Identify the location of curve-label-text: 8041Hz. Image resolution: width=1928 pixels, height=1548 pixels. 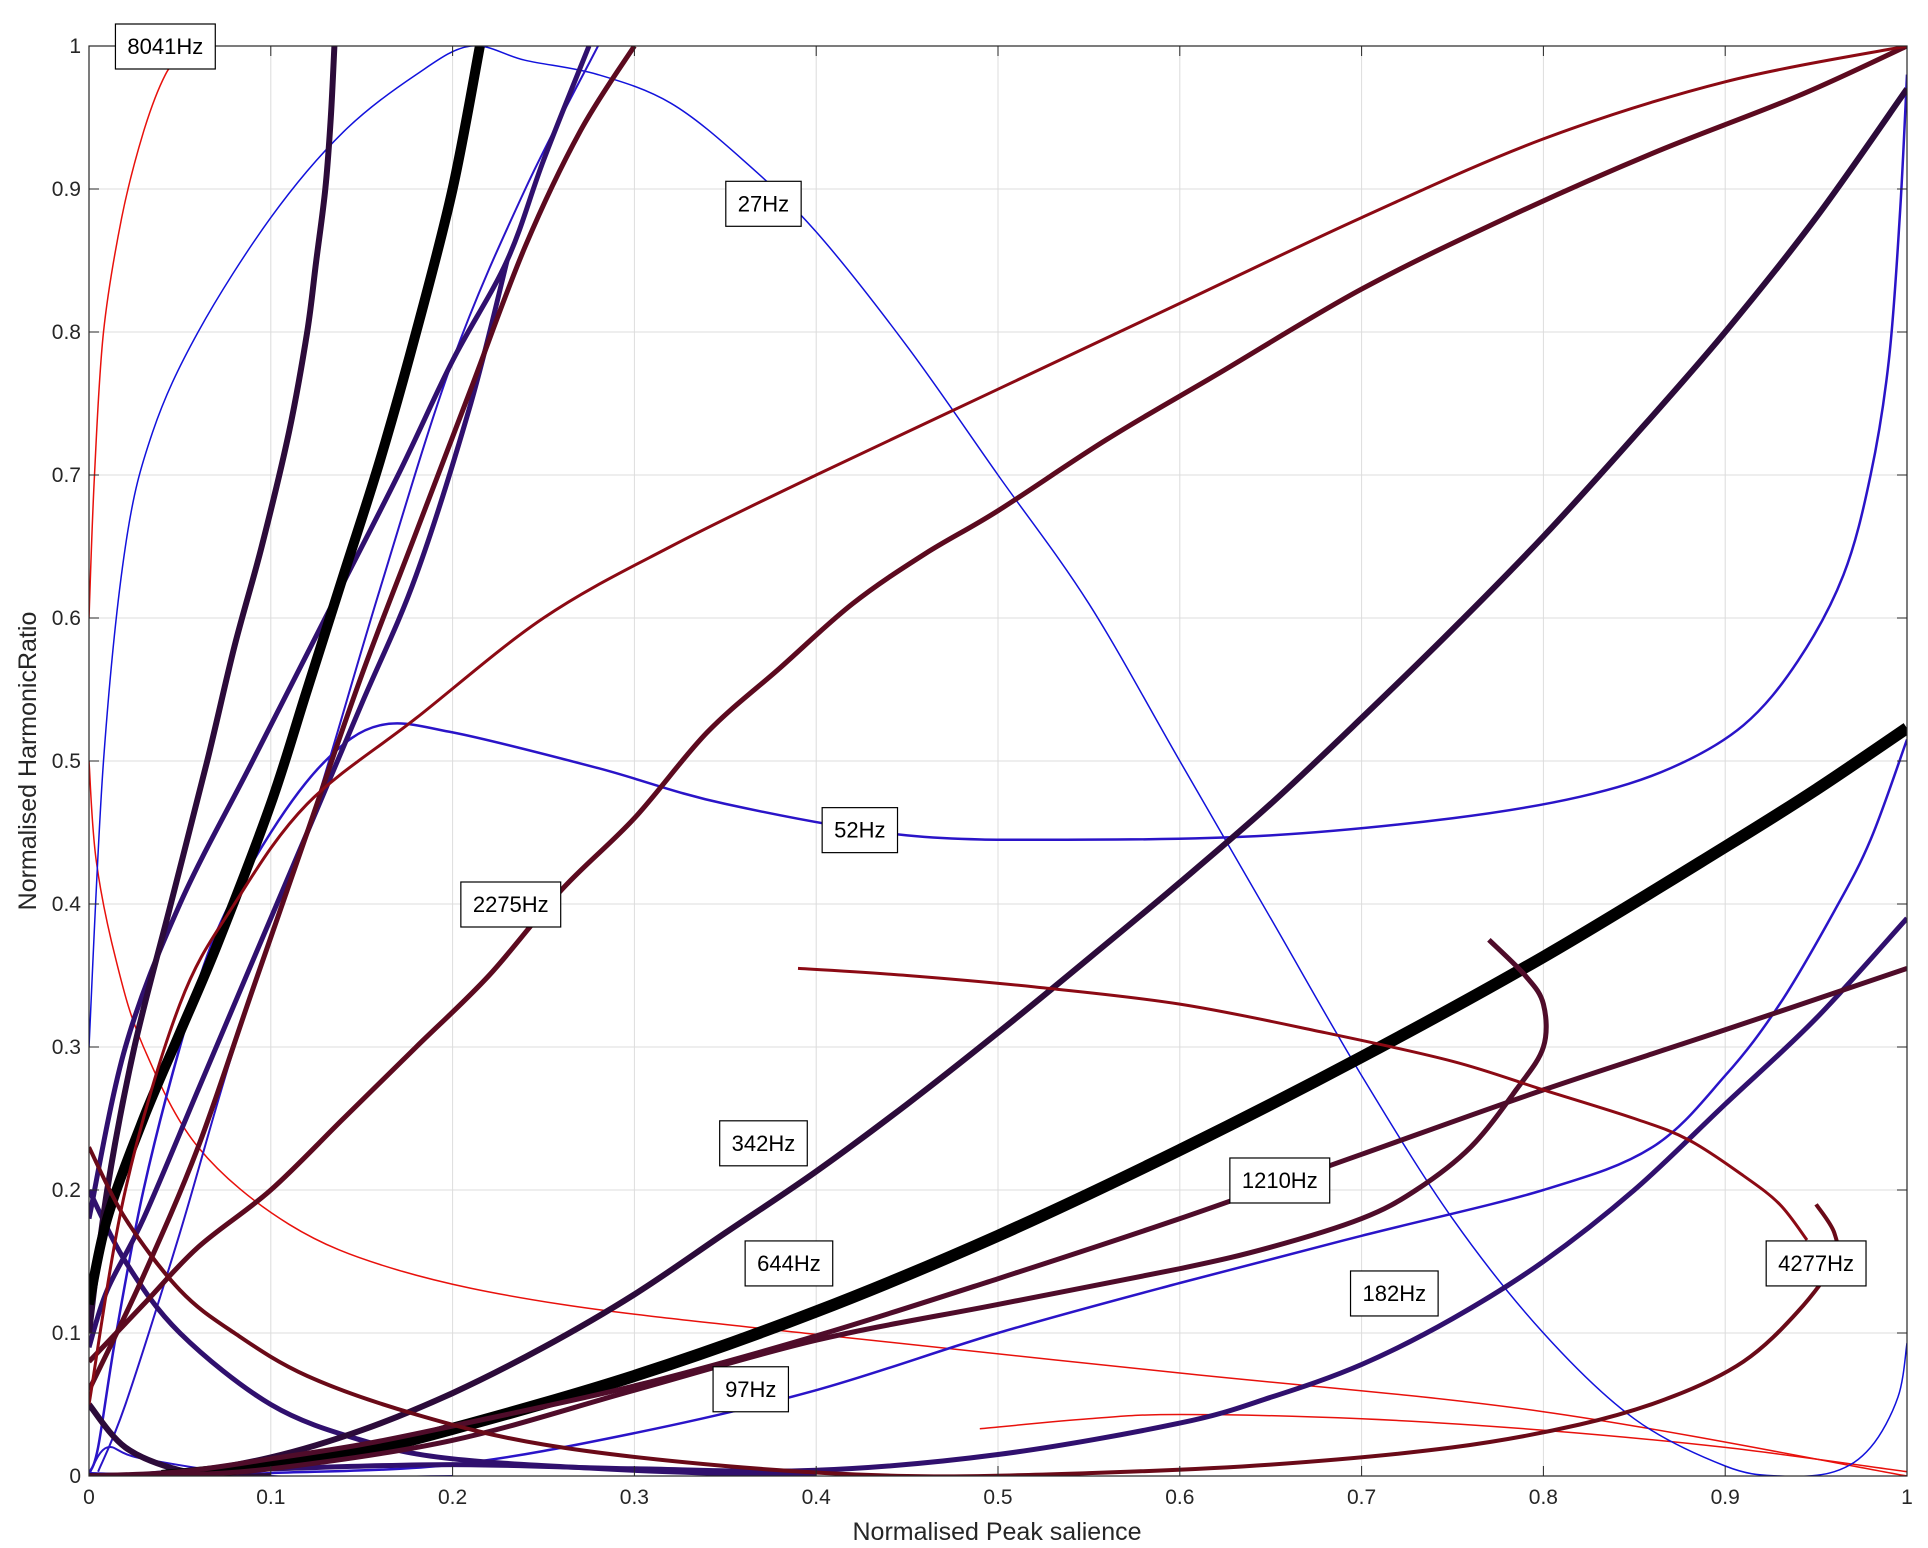
(165, 46).